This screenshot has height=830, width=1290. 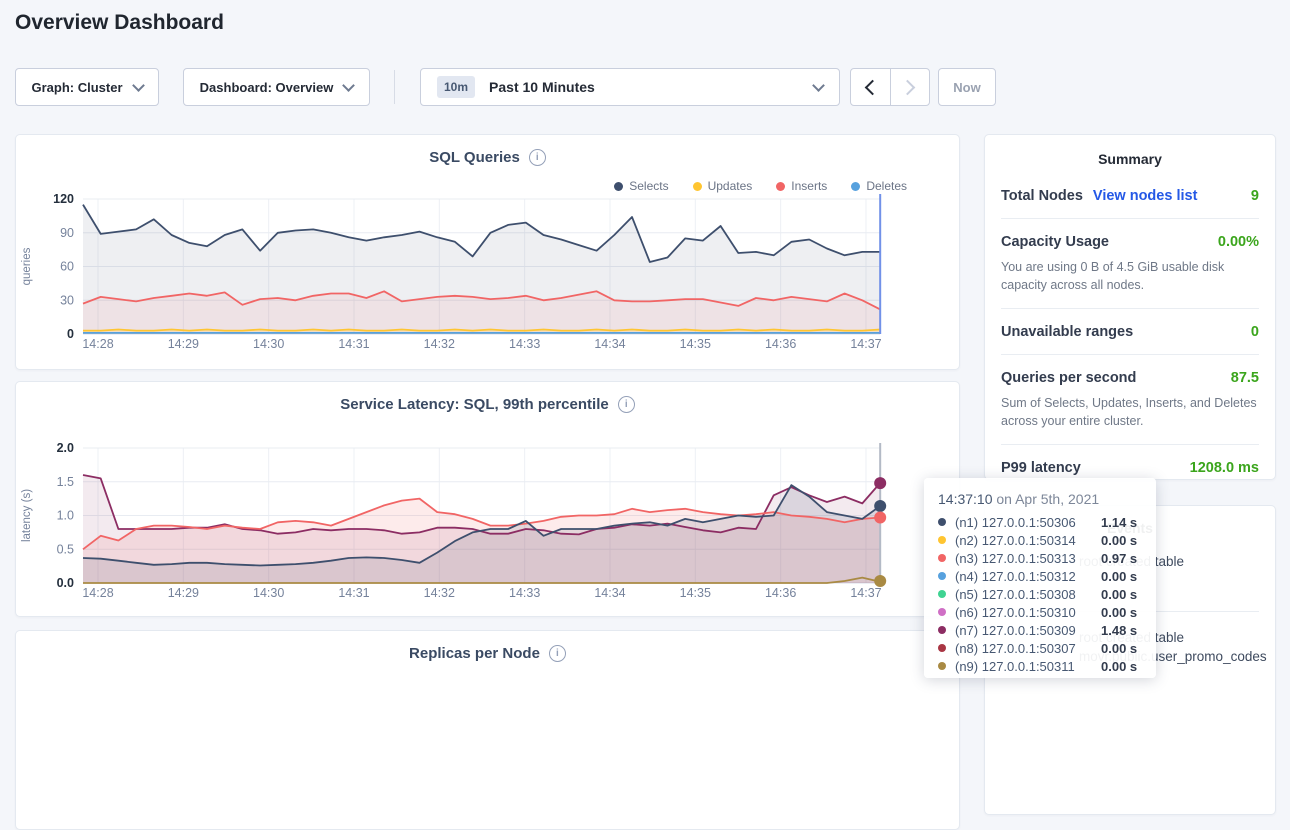 I want to click on node-value: 1.14 s, so click(x=1119, y=522).